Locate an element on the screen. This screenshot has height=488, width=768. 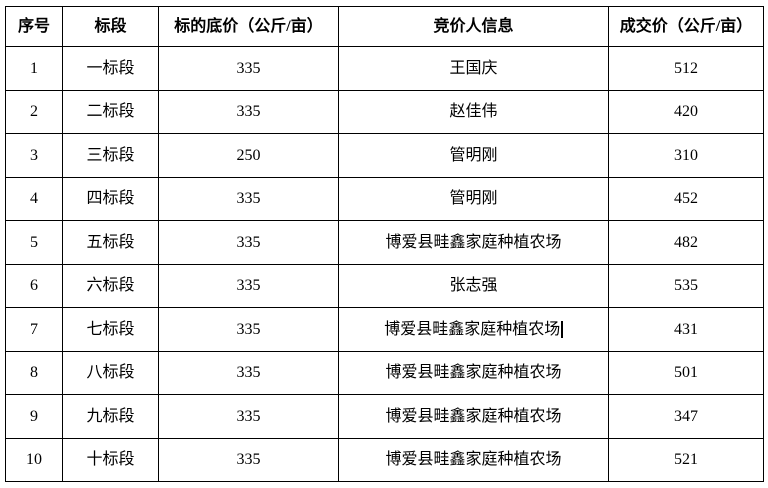
cell-final-price: 431 is located at coordinates (686, 329).